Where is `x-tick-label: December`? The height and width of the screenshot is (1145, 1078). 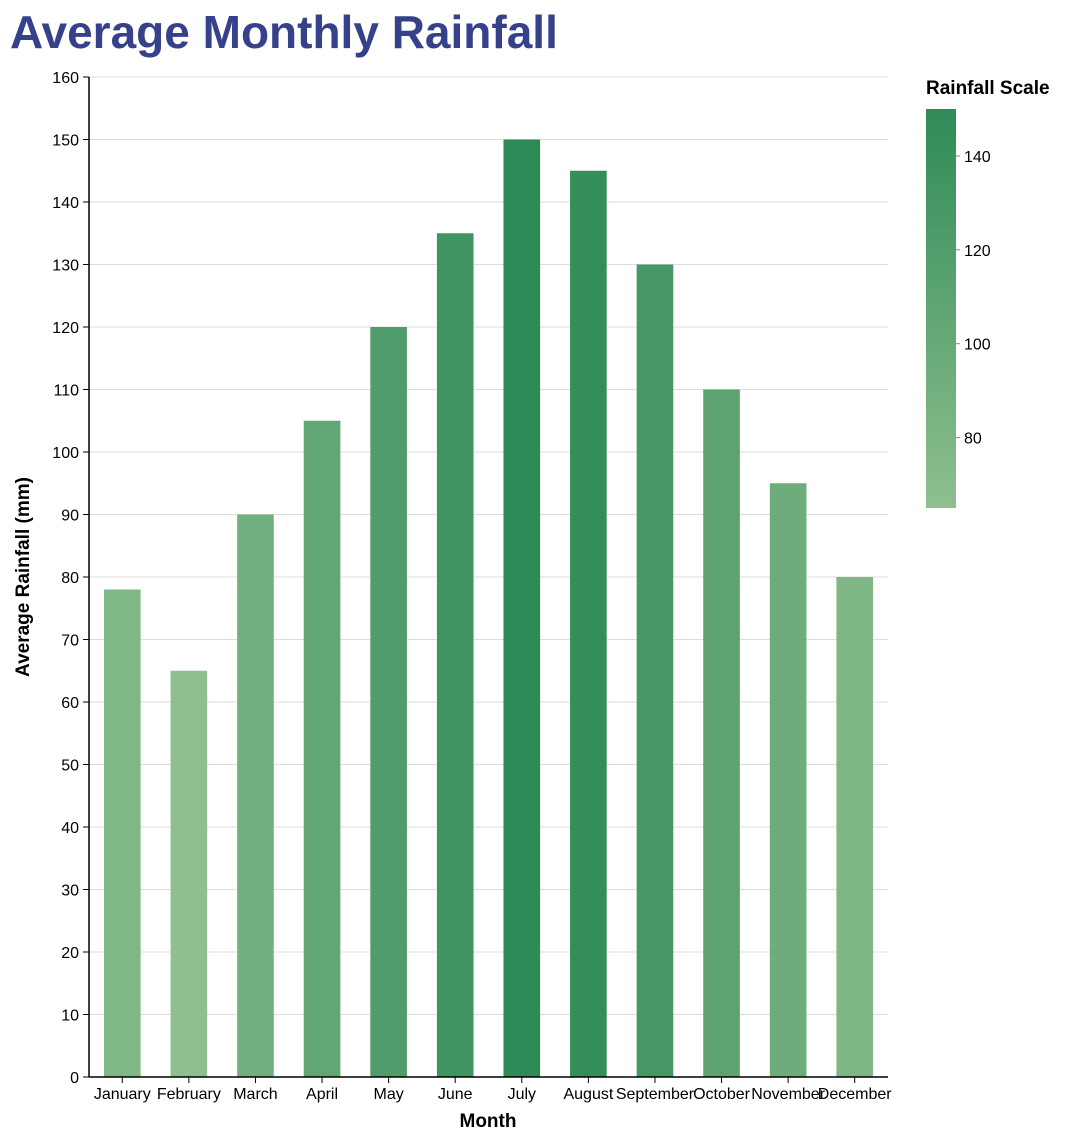
x-tick-label: December is located at coordinates (855, 1094).